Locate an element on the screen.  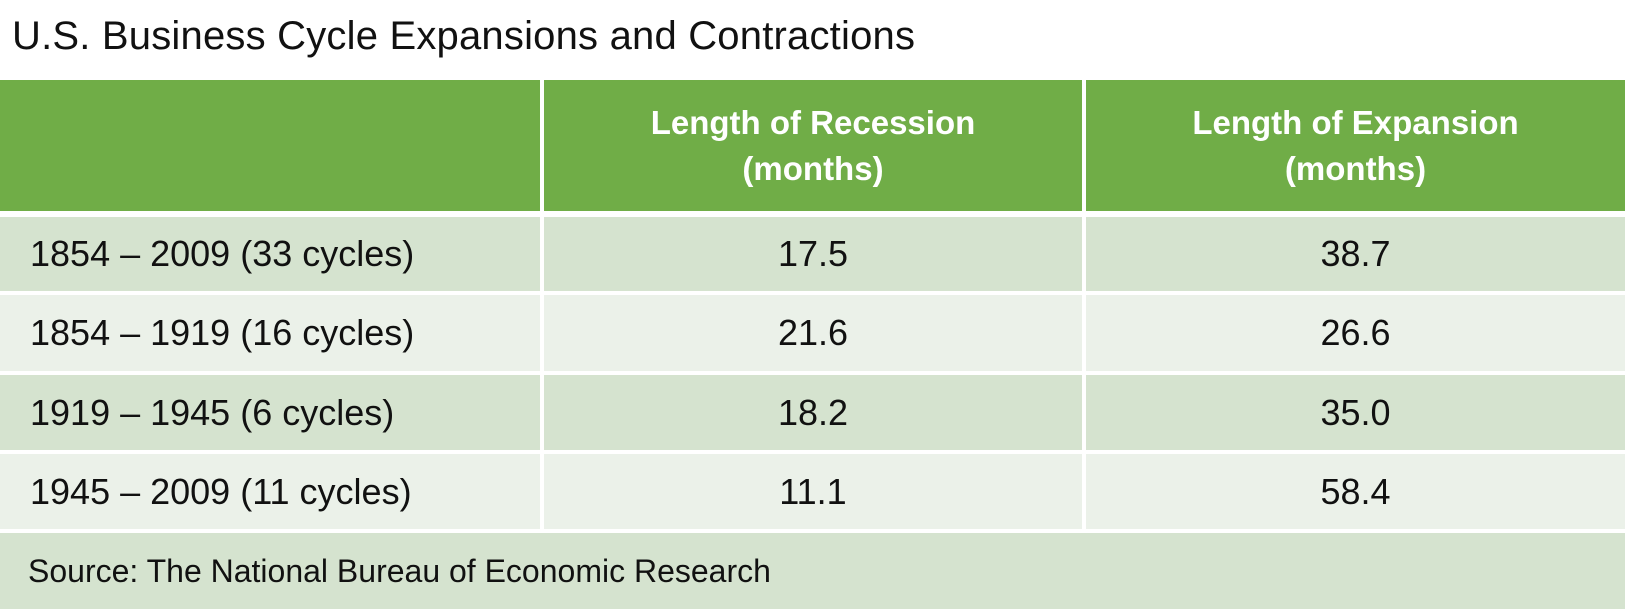
recession-cell: 21.6 is located at coordinates (813, 333).